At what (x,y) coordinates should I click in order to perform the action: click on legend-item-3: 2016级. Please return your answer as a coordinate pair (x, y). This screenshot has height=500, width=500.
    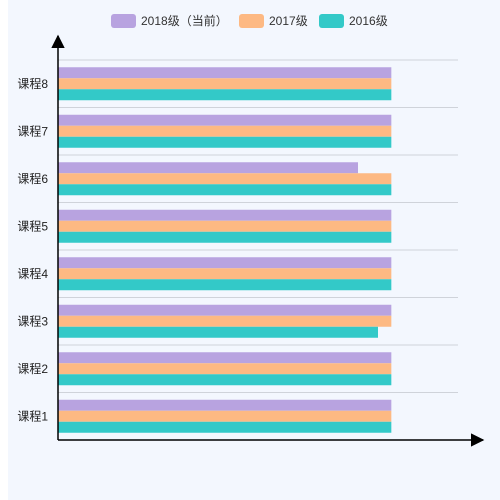
    Looking at the image, I should click on (353, 21).